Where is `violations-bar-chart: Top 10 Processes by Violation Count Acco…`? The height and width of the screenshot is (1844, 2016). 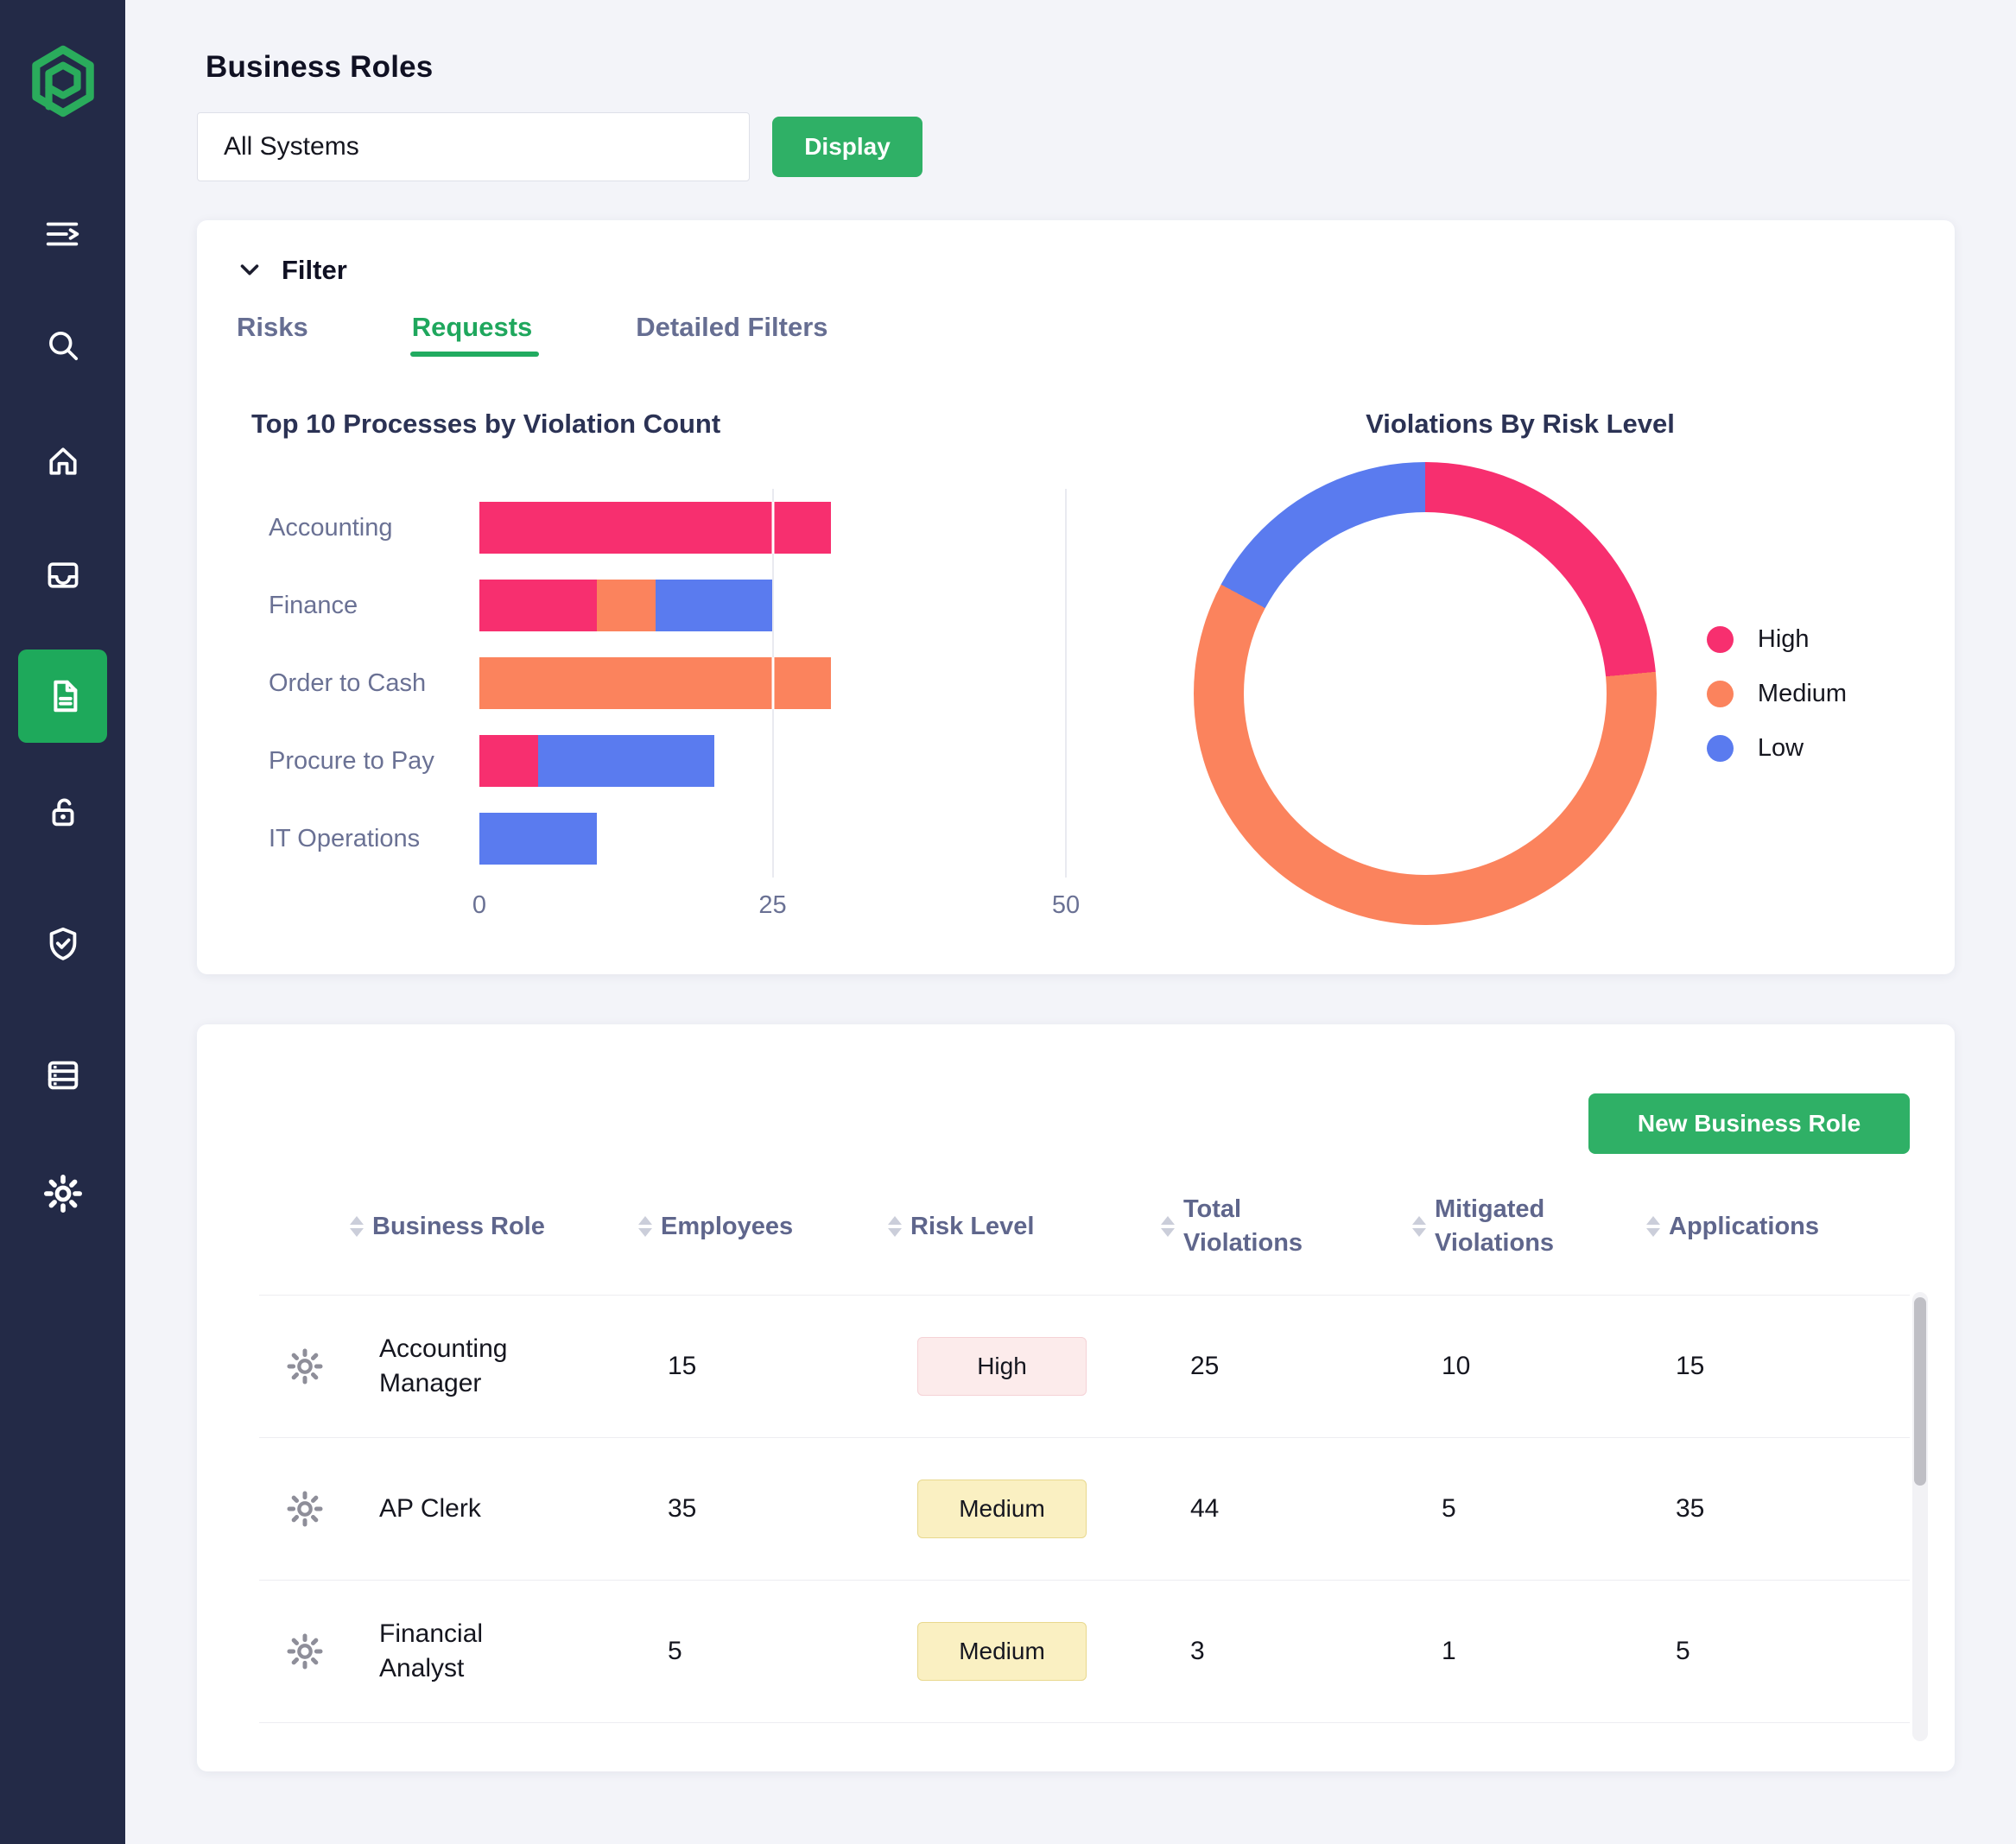
violations-bar-chart: Top 10 Processes by Violation Count Acco… is located at coordinates (686, 668).